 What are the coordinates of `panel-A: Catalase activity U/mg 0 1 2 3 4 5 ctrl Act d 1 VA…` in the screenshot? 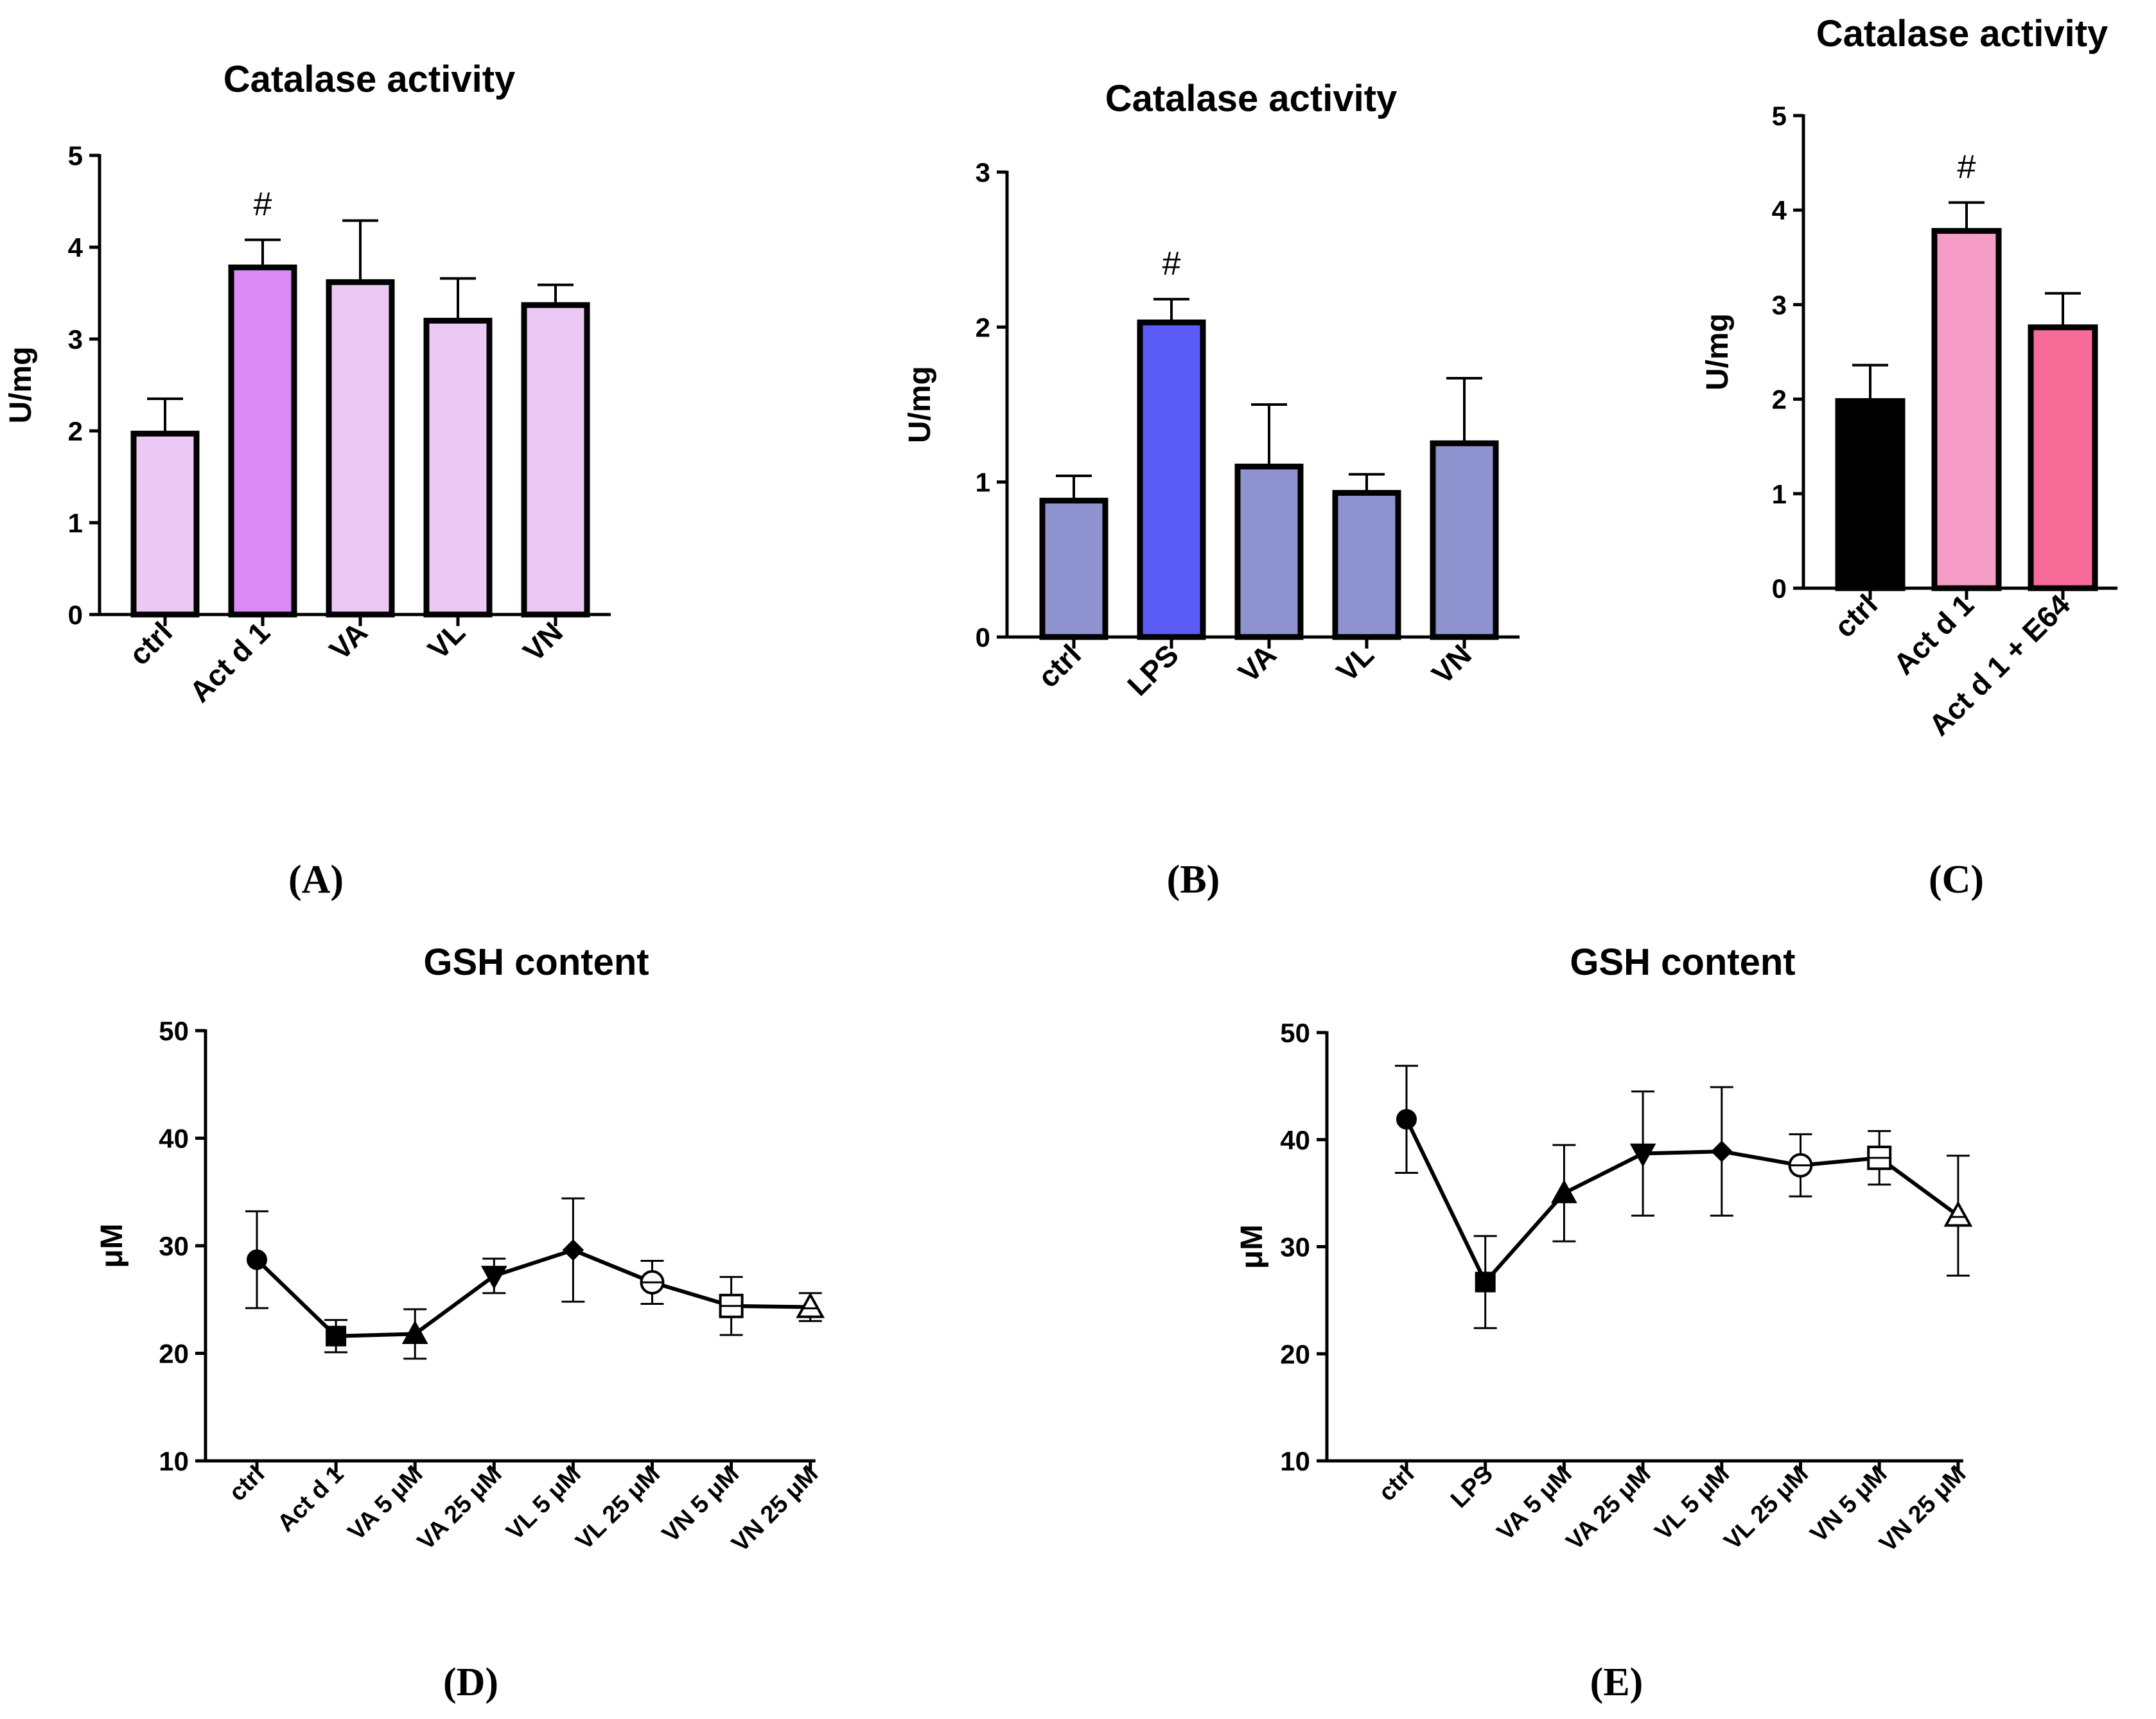 It's located at (307, 480).